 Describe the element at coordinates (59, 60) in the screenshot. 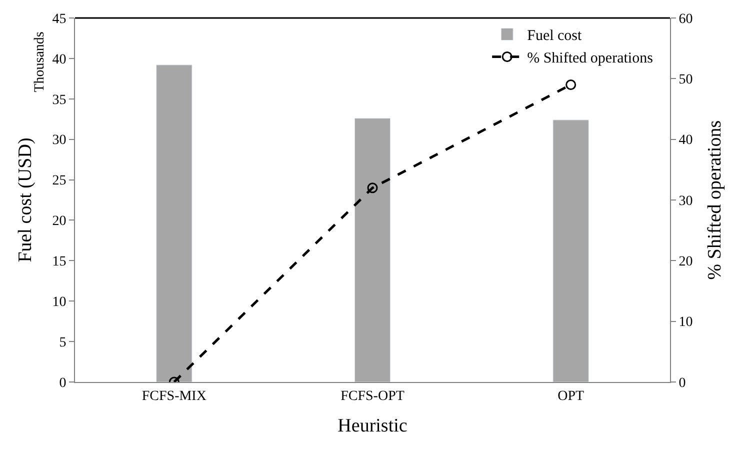

I see `y-tick-label: 40` at that location.